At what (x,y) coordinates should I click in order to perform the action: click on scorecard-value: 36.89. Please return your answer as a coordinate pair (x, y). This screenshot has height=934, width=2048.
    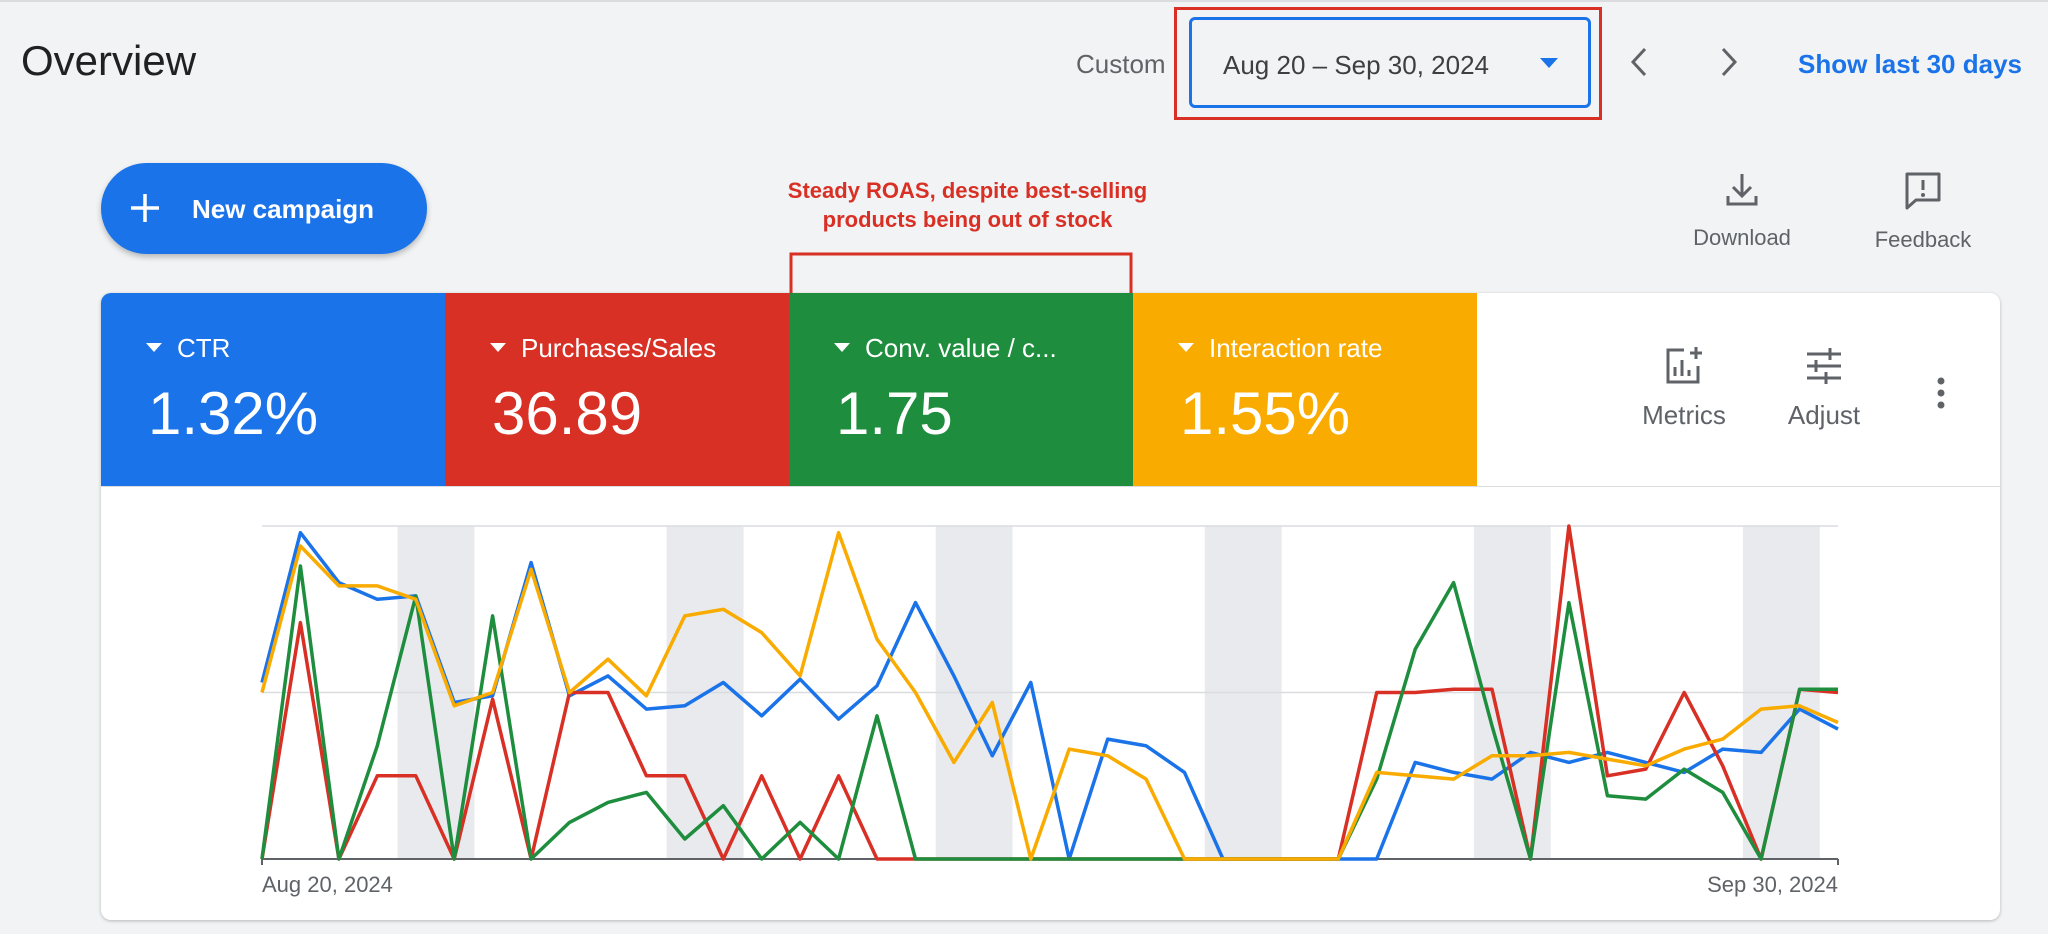
    Looking at the image, I should click on (567, 413).